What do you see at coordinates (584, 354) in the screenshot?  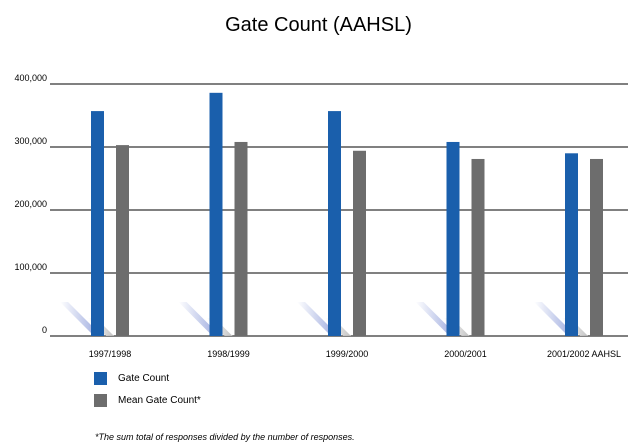 I see `x-tick-label: 2001/2002 AAHSL` at bounding box center [584, 354].